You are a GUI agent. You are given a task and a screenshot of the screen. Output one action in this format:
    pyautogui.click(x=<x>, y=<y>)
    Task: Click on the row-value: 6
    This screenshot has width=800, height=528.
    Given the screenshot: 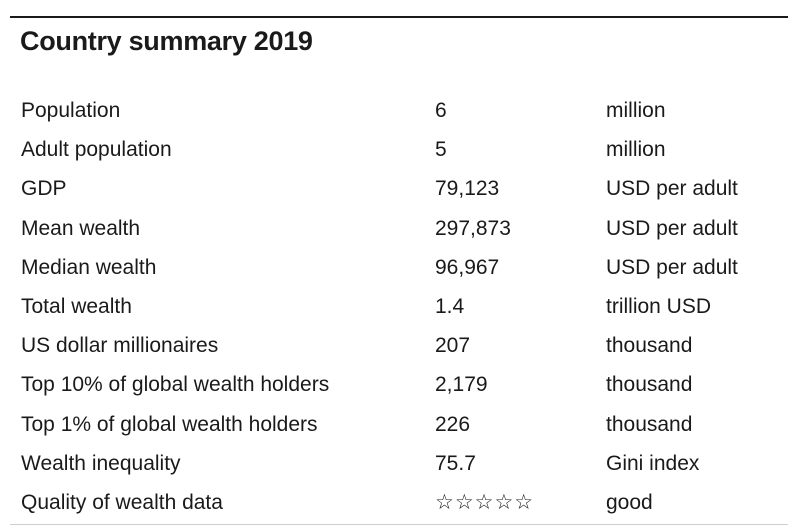 What is the action you would take?
    pyautogui.click(x=441, y=110)
    